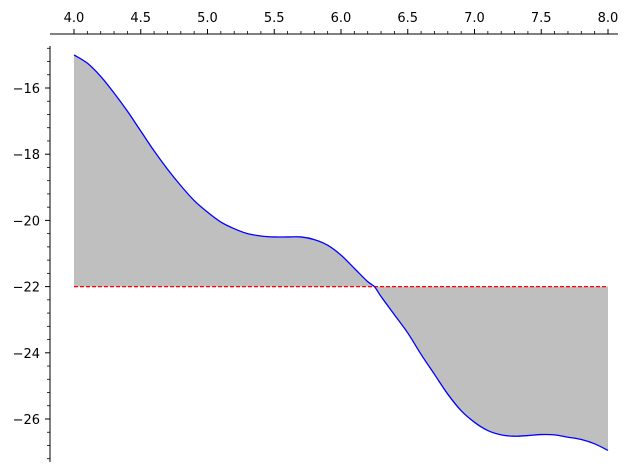 The width and height of the screenshot is (628, 470). What do you see at coordinates (26, 89) in the screenshot?
I see `y-tick-label: −16` at bounding box center [26, 89].